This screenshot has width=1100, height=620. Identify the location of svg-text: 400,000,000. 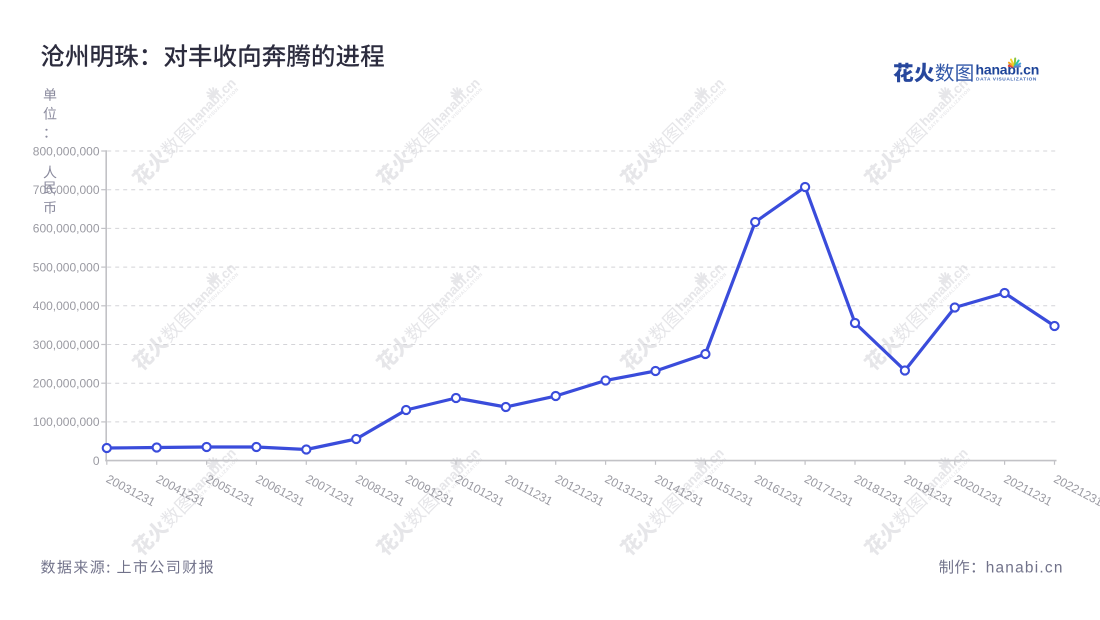
(66, 306).